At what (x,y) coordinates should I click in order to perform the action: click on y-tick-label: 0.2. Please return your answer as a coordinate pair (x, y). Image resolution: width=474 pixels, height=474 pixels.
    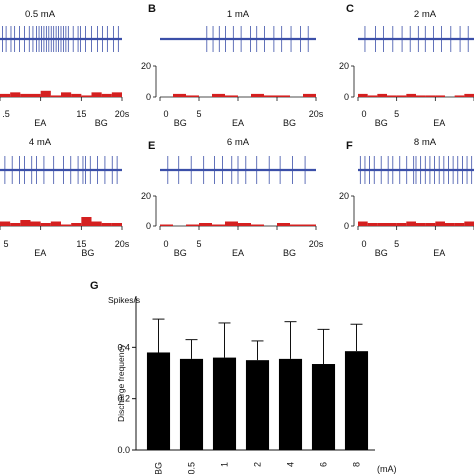
    Looking at the image, I should click on (123, 399).